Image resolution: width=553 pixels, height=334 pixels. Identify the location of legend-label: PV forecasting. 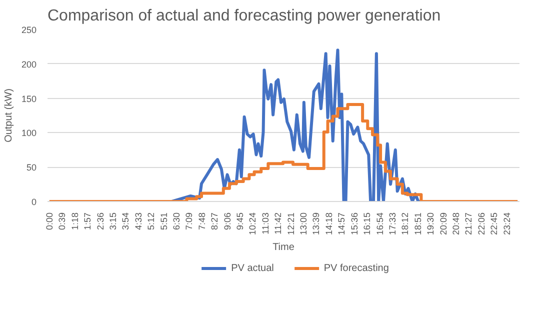
(356, 268).